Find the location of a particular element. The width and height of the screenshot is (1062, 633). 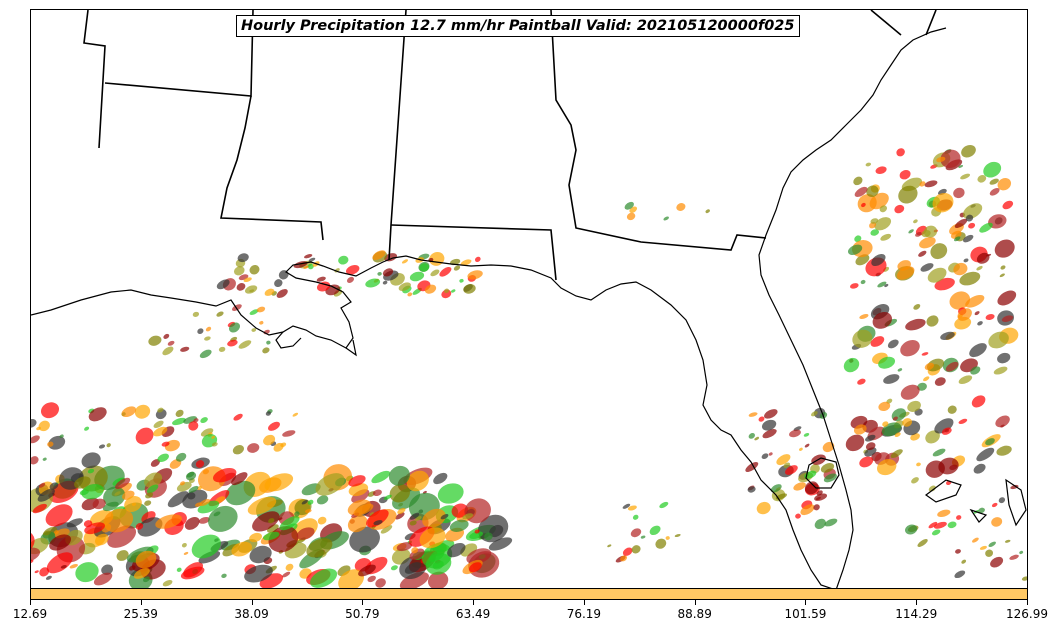

colorbar-tick-label: 25.39 is located at coordinates (140, 614).